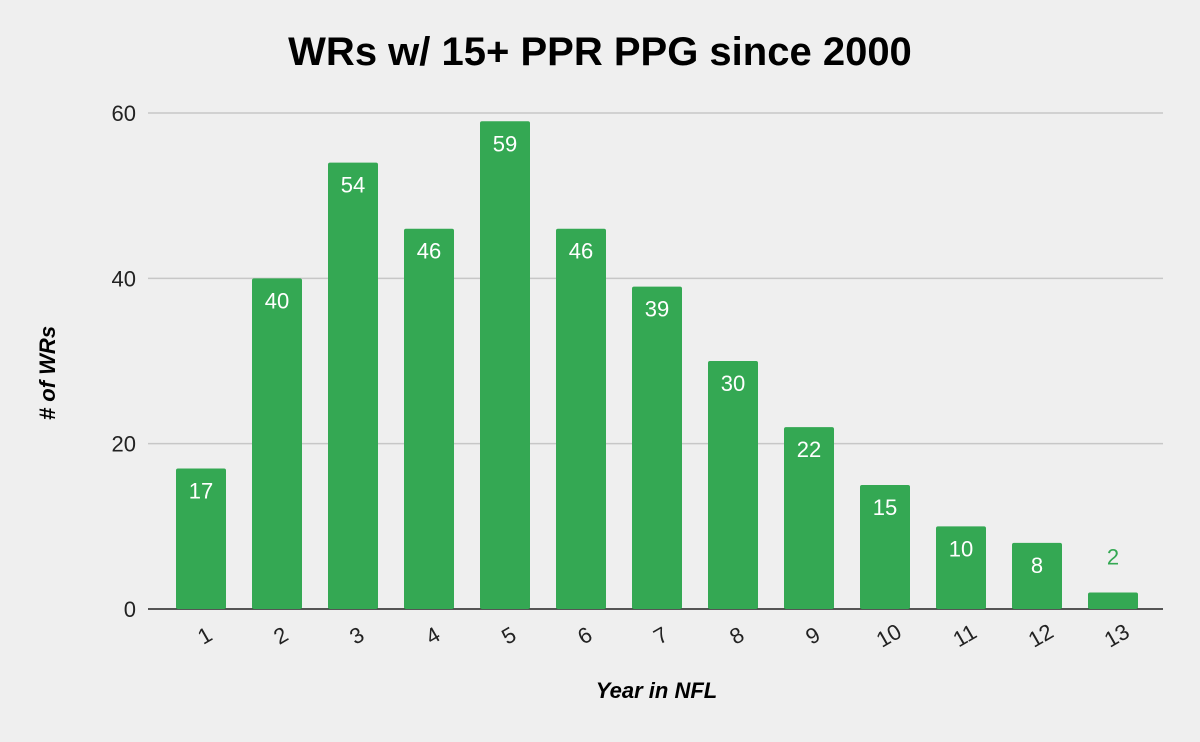 This screenshot has width=1200, height=742. Describe the element at coordinates (736, 636) in the screenshot. I see `x-tick-label: 8` at that location.